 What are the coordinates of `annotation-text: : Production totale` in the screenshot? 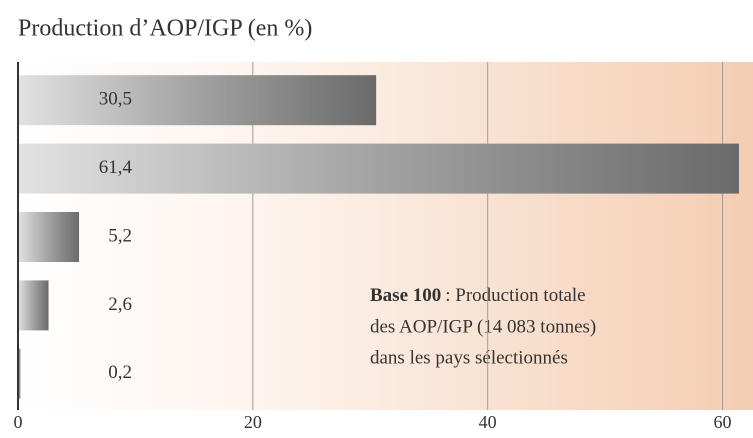 It's located at (515, 295).